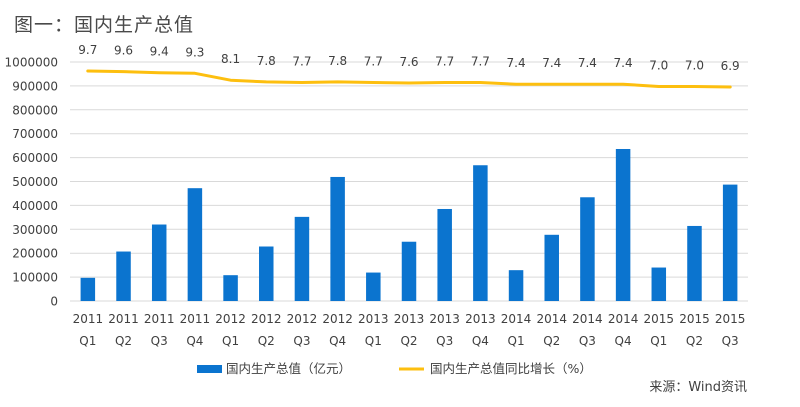 Image resolution: width=800 pixels, height=407 pixels. Describe the element at coordinates (209, 369) in the screenshot. I see `legend-swatch-bar` at that location.